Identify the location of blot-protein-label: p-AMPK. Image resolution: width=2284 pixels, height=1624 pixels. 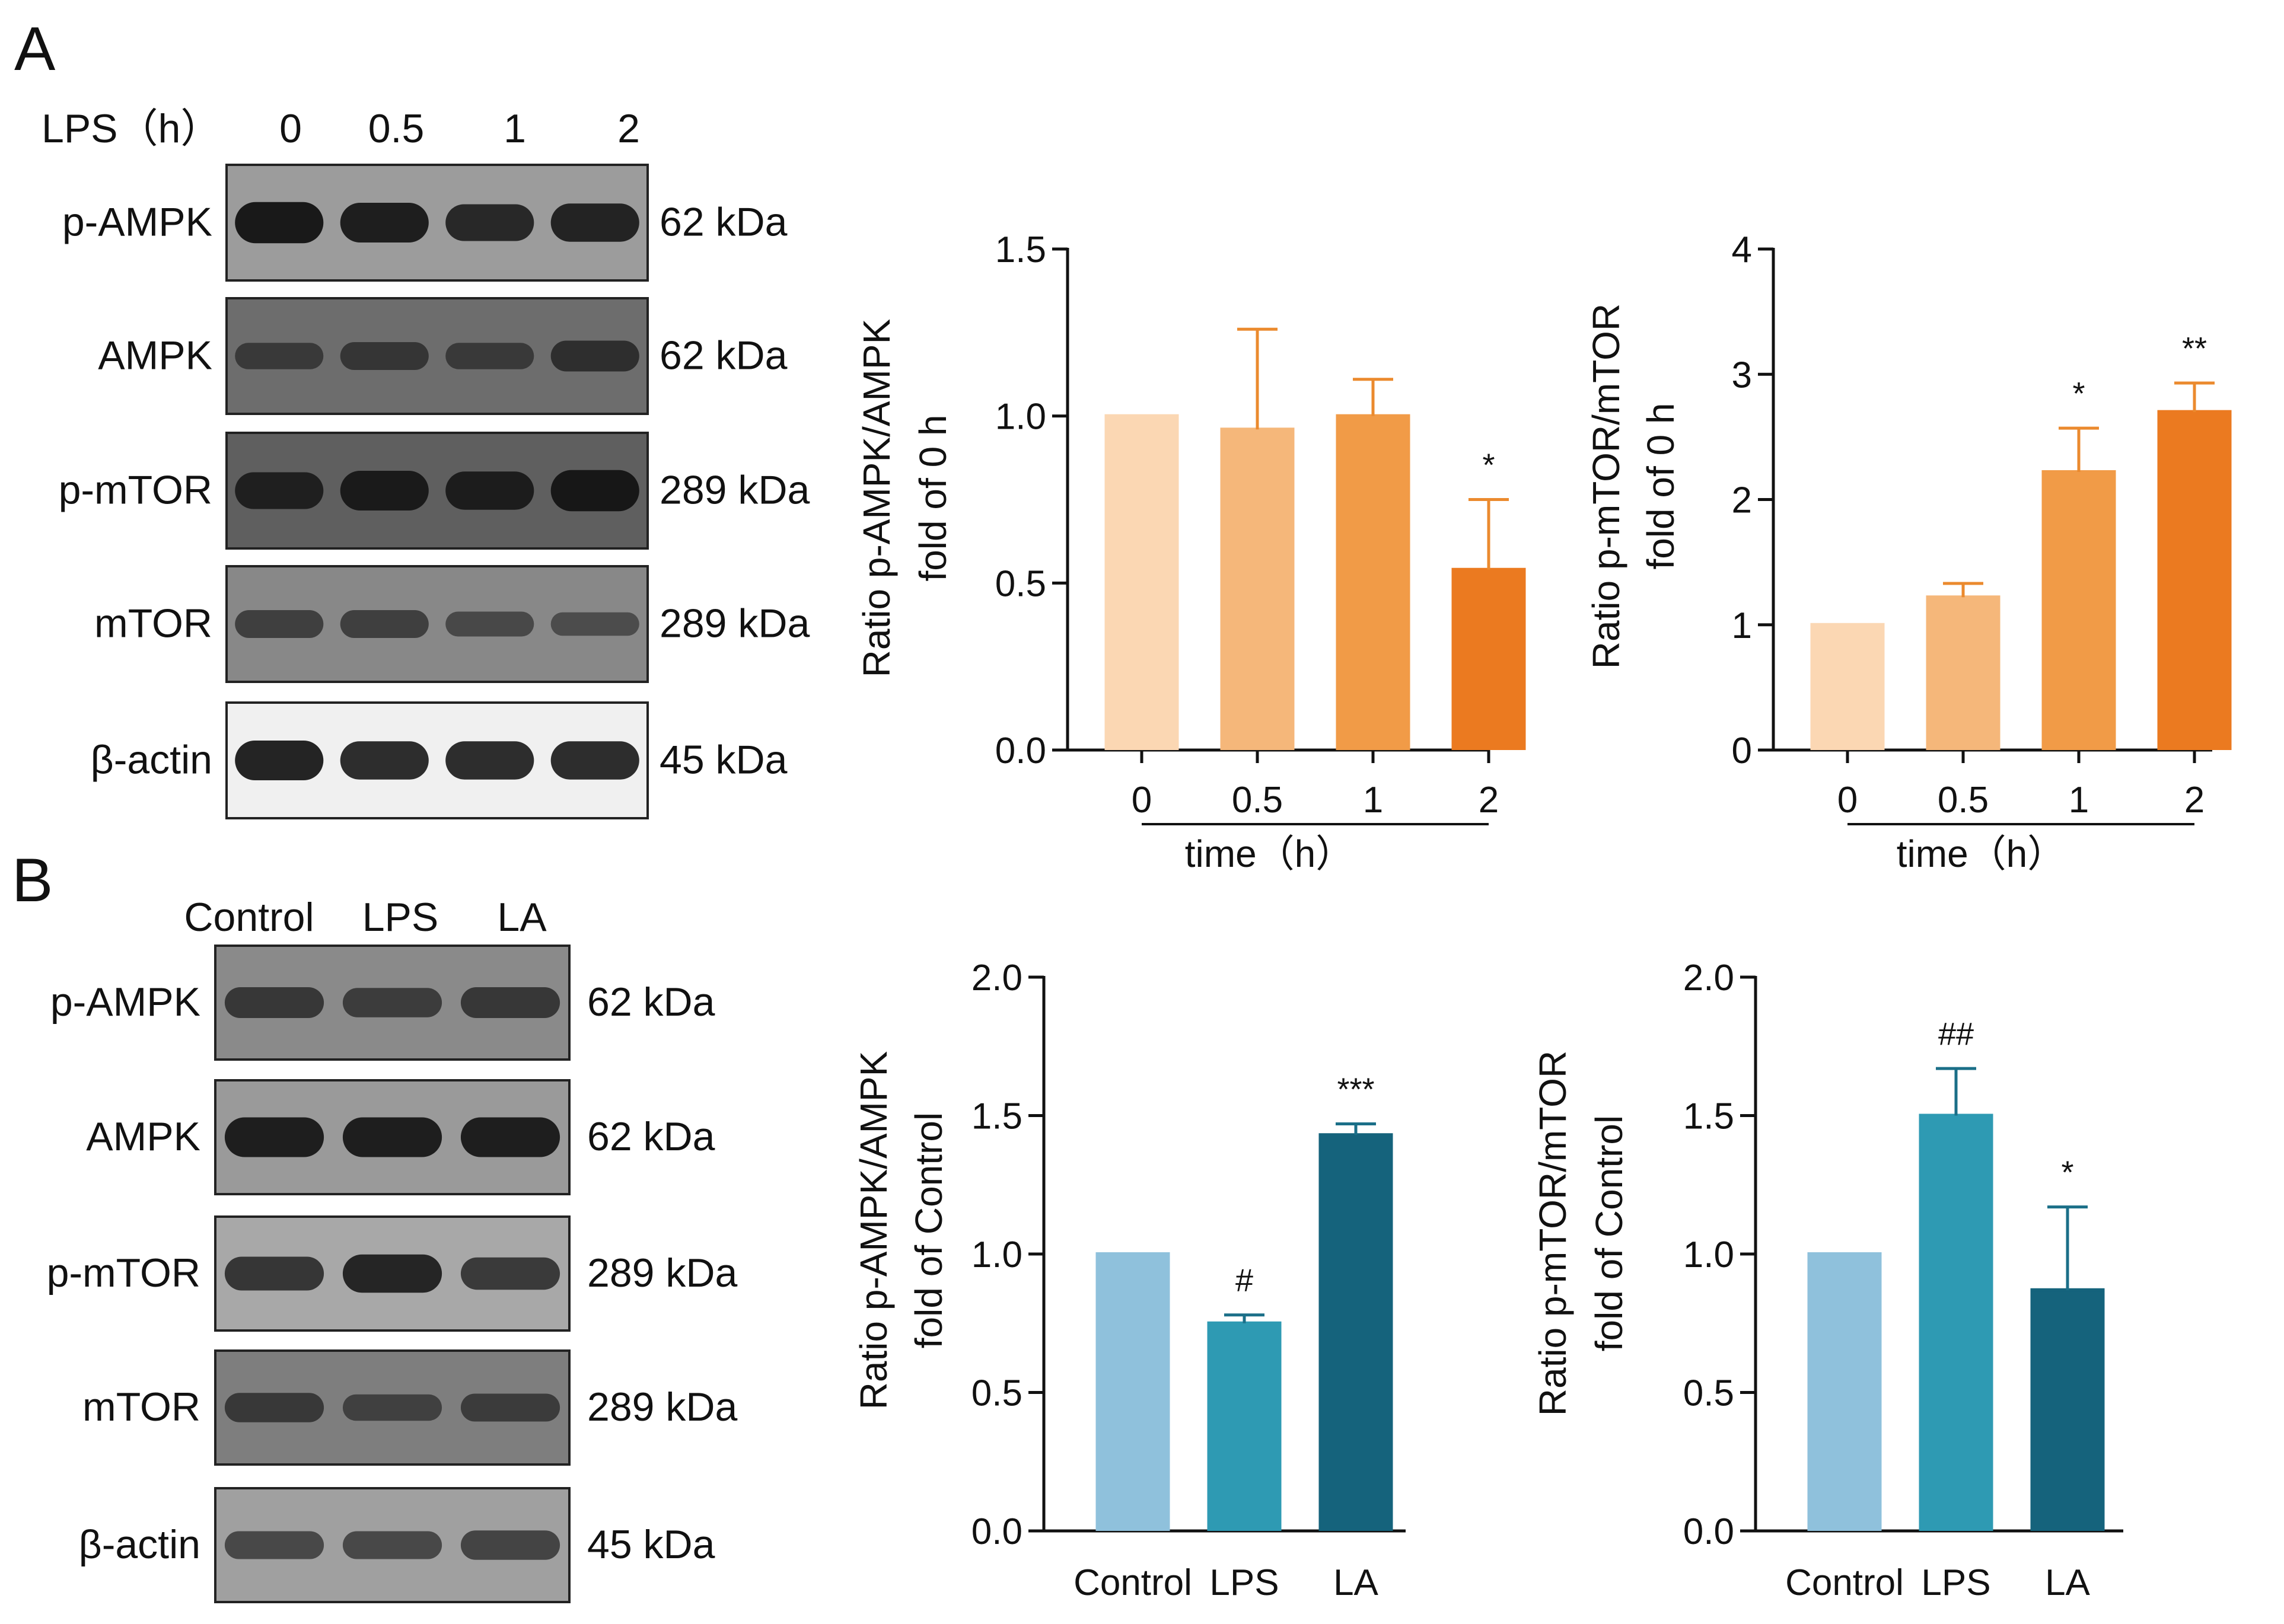
(125, 1002).